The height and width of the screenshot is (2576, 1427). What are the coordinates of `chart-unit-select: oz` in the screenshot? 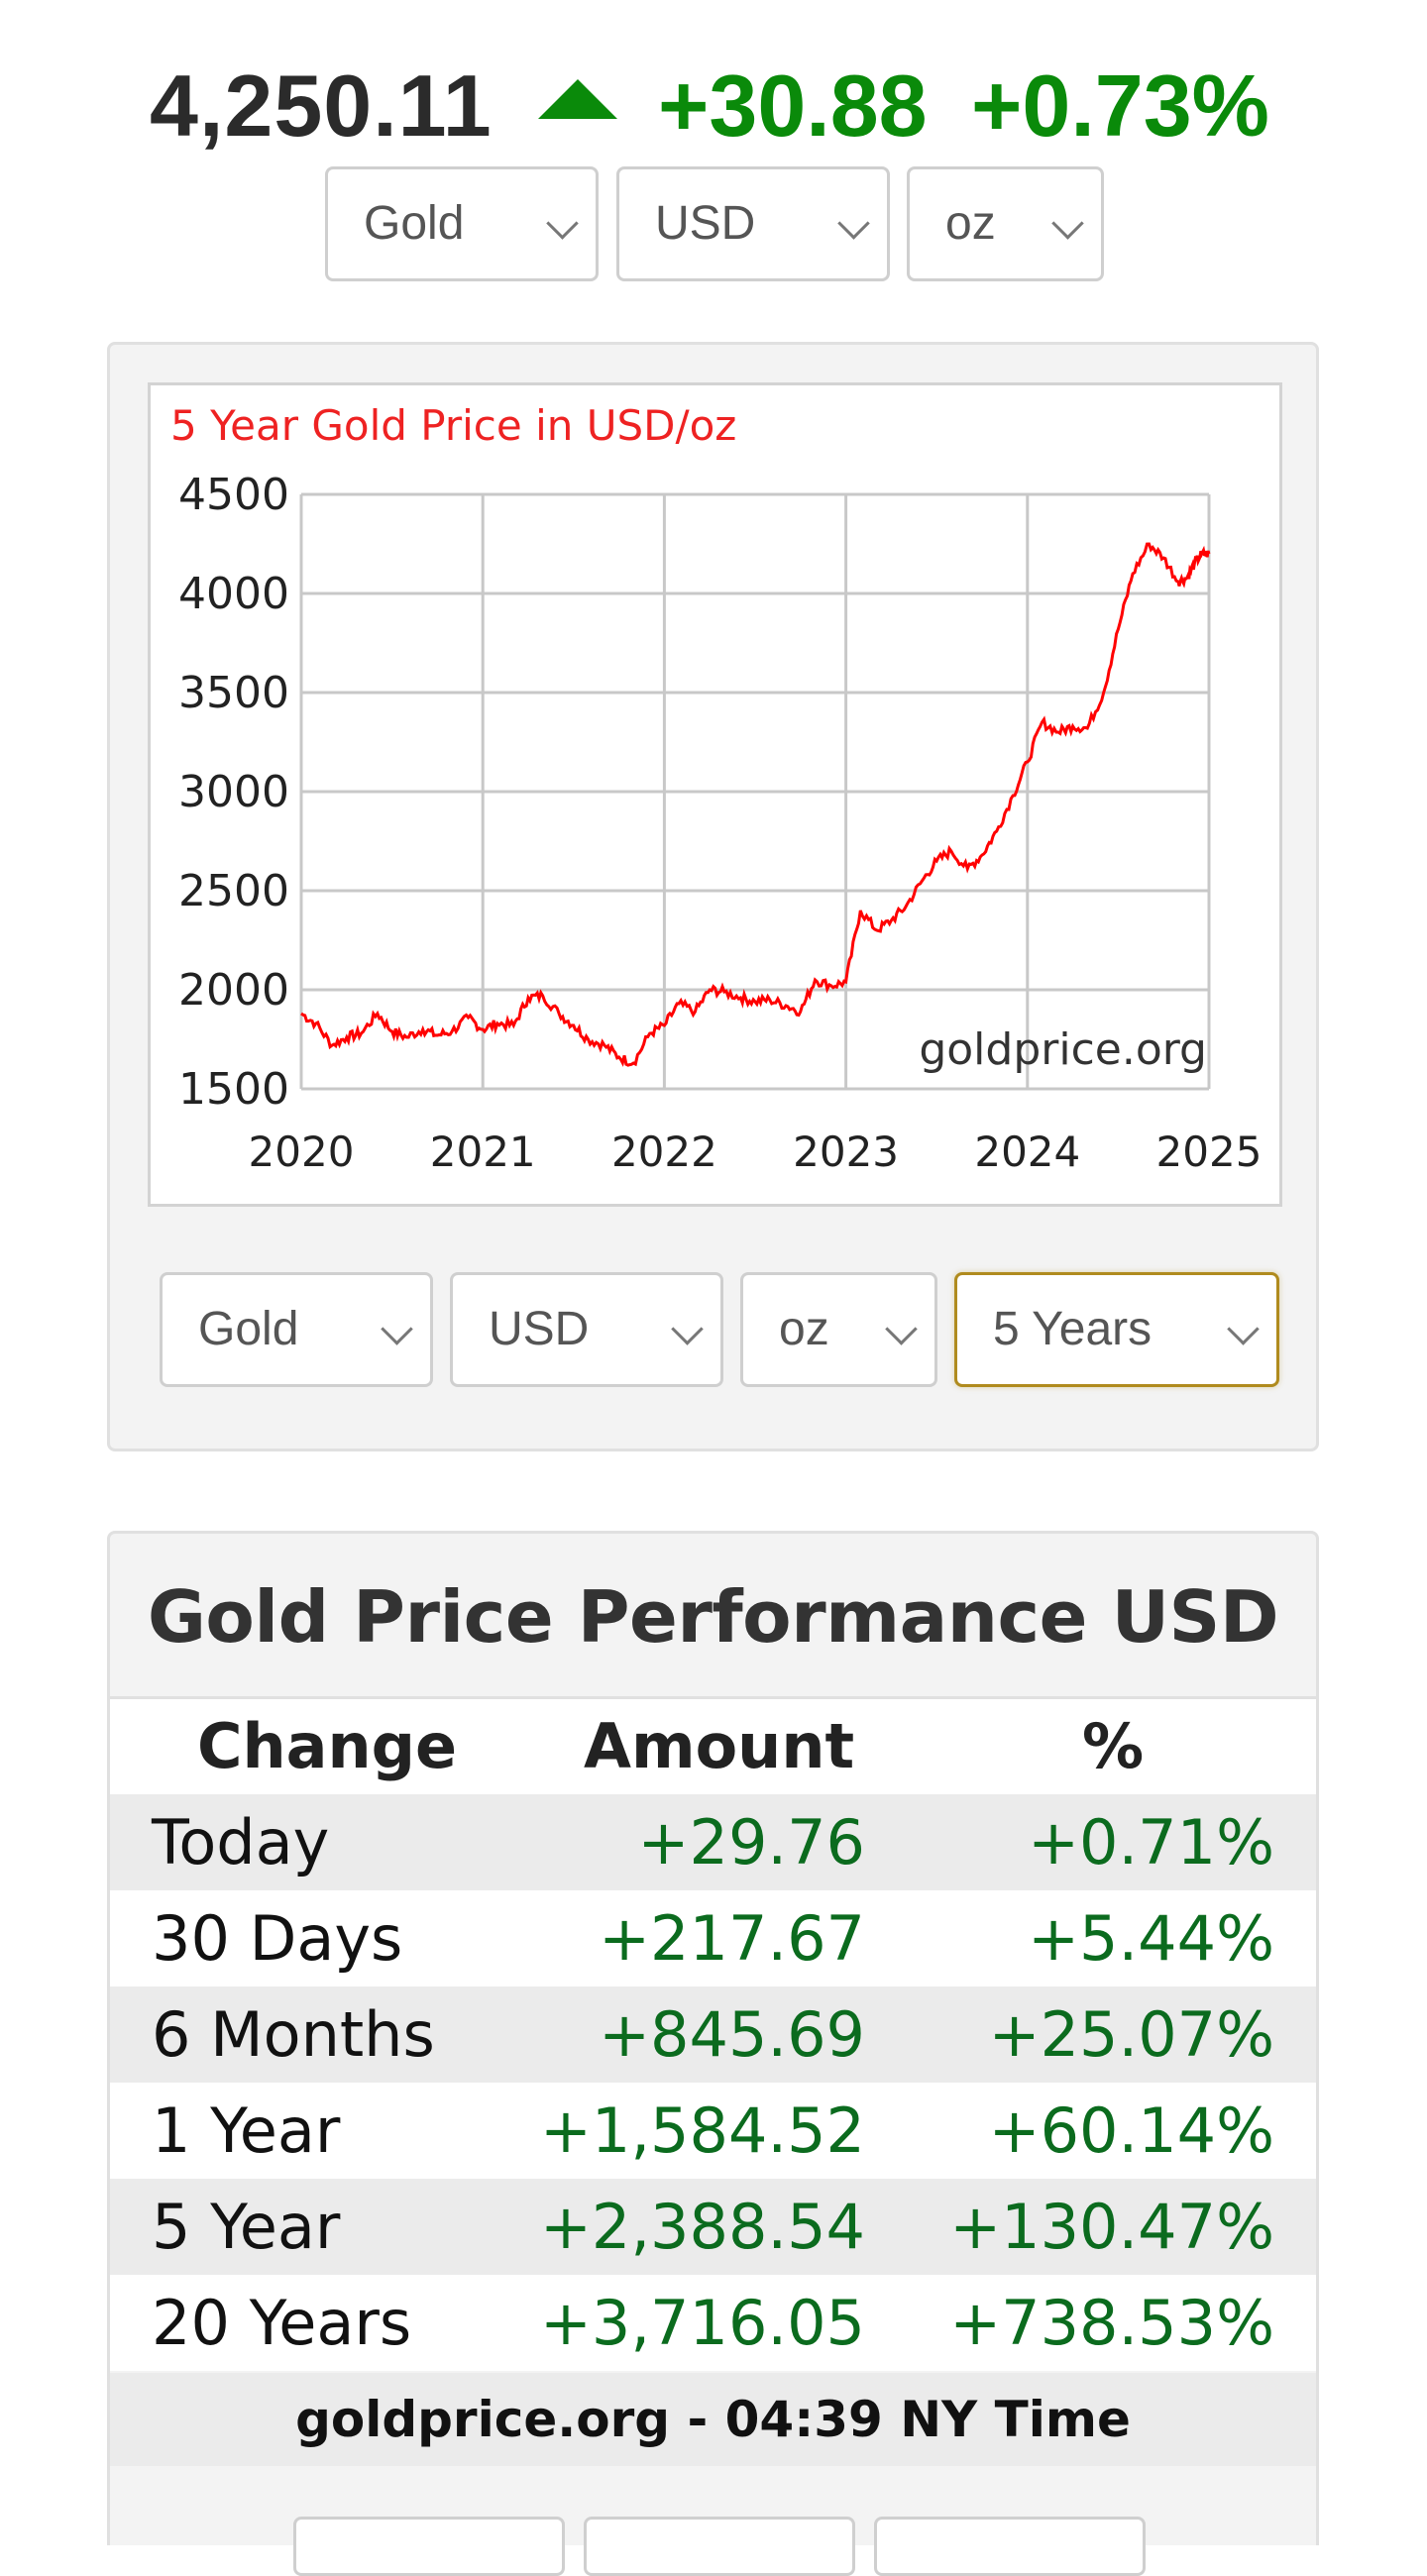 It's located at (838, 1329).